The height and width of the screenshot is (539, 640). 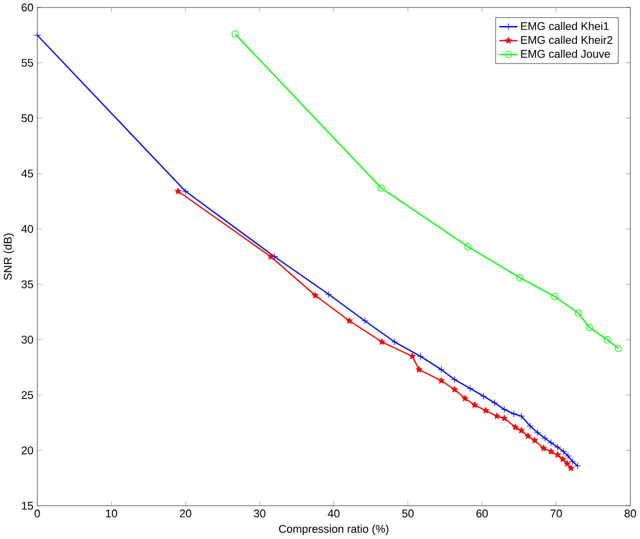 What do you see at coordinates (27, 229) in the screenshot?
I see `y-tick-label: 40` at bounding box center [27, 229].